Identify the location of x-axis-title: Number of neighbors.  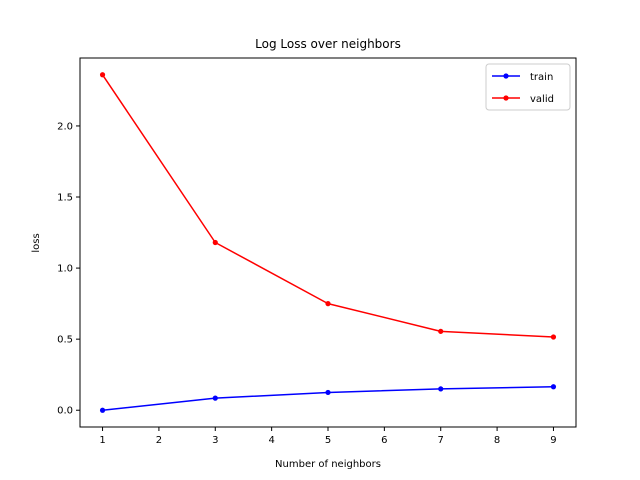
(328, 464).